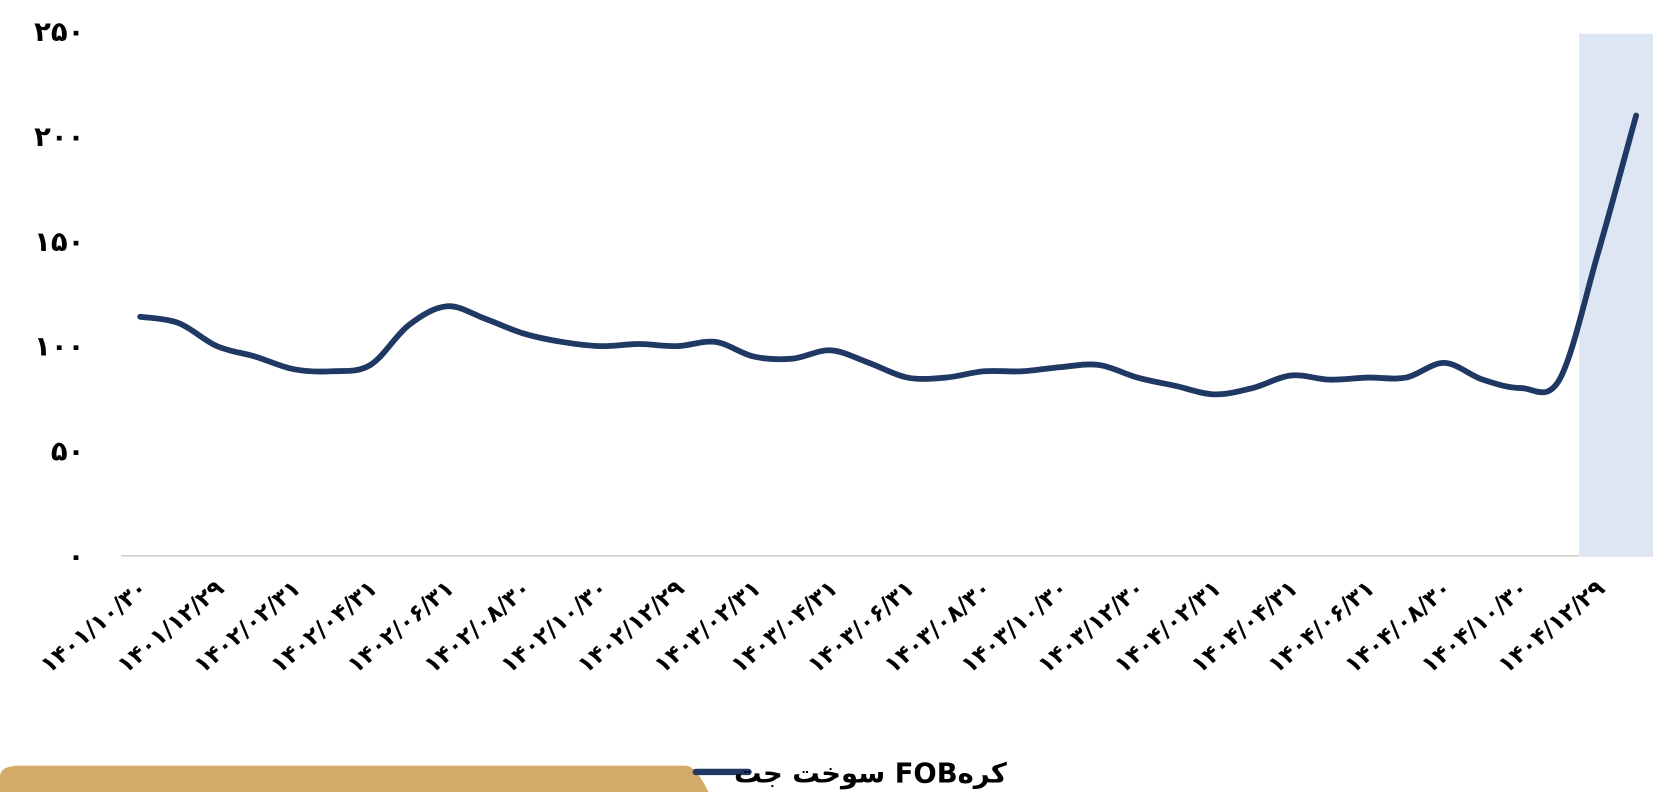 The height and width of the screenshot is (792, 1653). I want to click on y-tick-label: ۲۵۰, so click(59, 32).